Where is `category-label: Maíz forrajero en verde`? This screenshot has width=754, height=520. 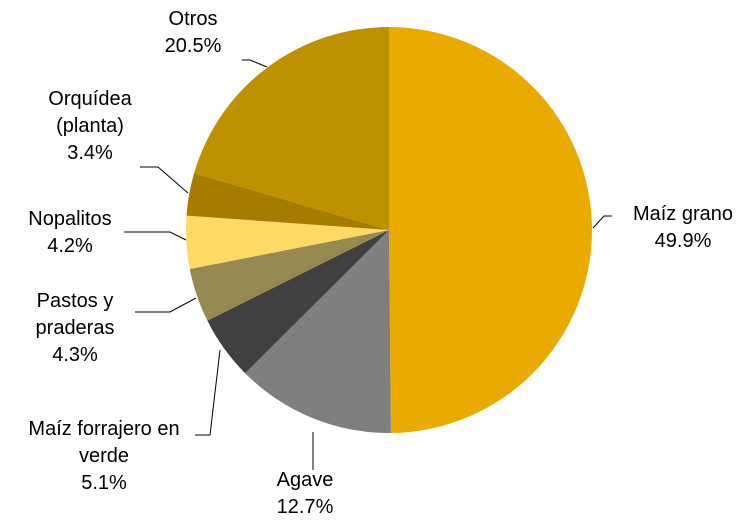 category-label: Maíz forrajero en verde is located at coordinates (104, 442).